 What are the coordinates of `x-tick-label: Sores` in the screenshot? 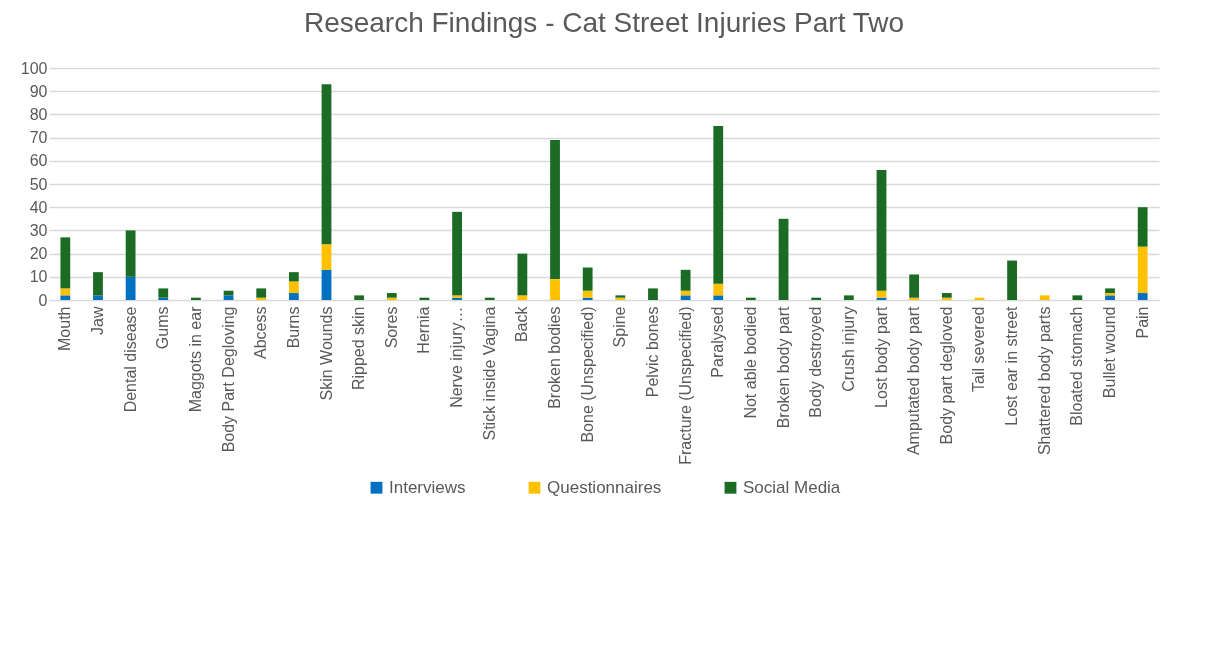 It's located at (391, 327).